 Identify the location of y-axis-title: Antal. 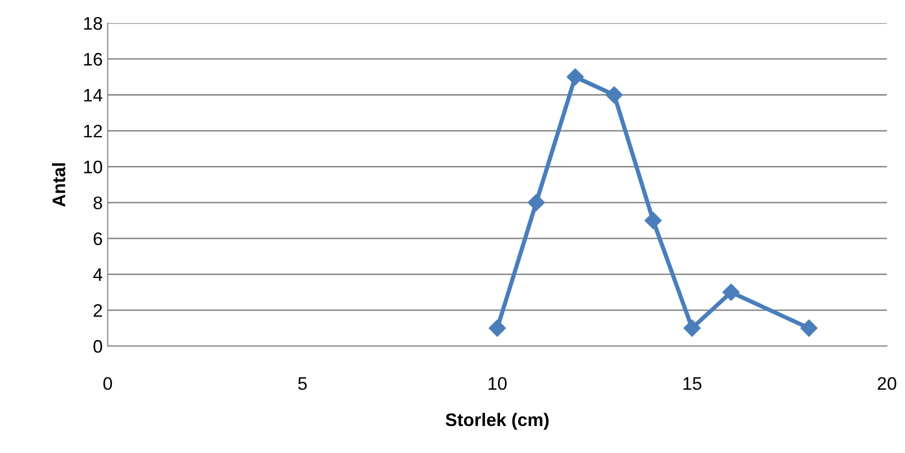
(59, 185).